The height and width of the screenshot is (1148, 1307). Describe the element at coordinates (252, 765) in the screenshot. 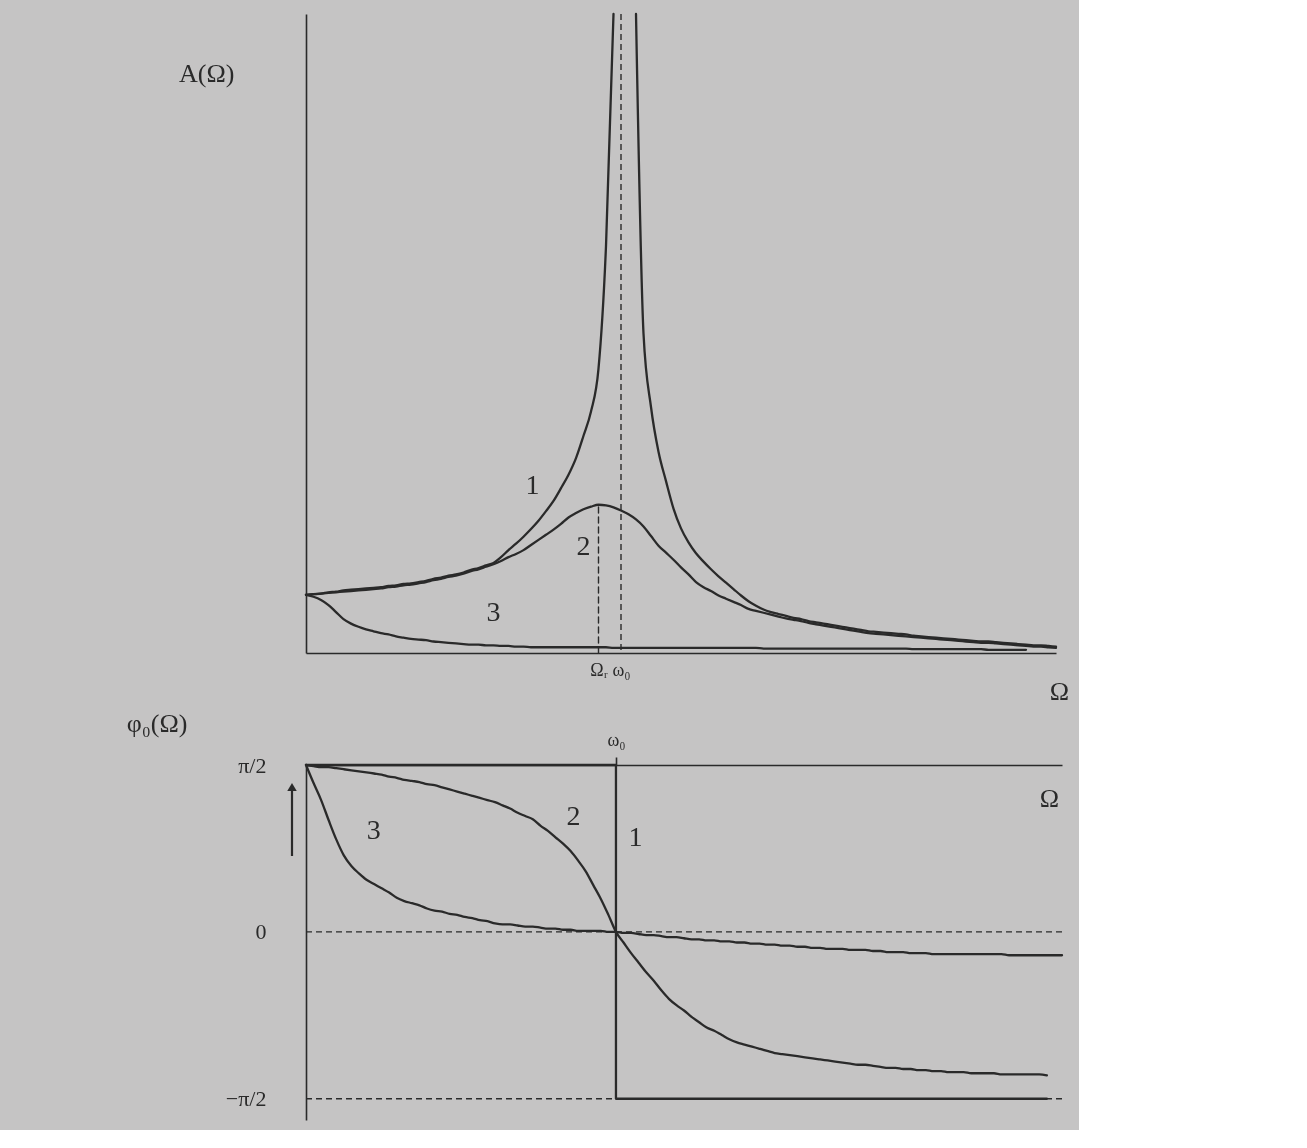

I see `y-tick-label: π/2` at that location.